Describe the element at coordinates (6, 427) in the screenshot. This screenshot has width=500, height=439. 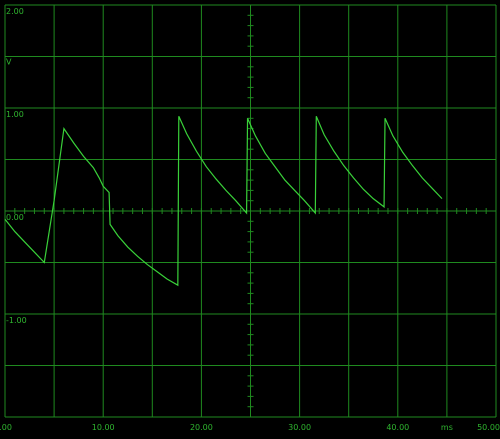
I see `x-tick-label: 0.00` at that location.